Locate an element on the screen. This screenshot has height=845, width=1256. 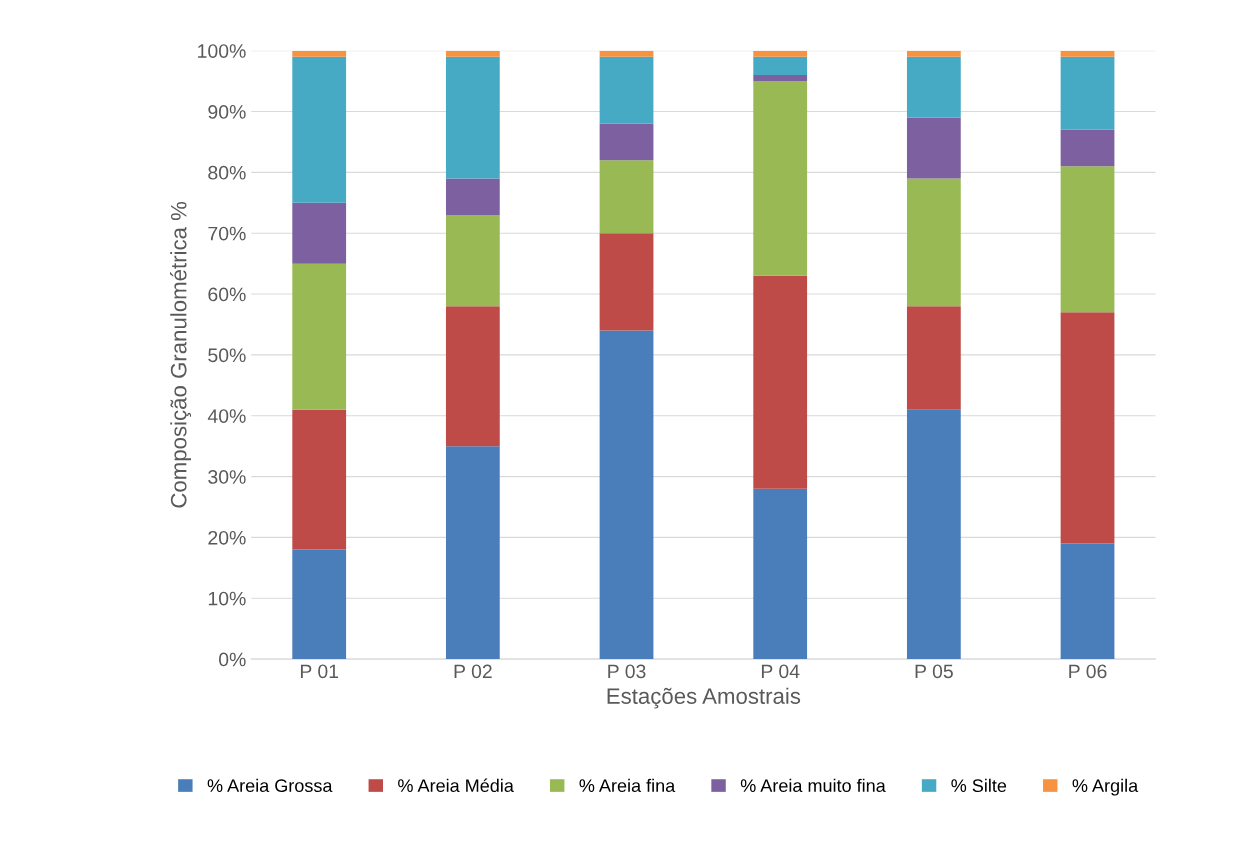
x-tick-label: P 04 is located at coordinates (780, 671).